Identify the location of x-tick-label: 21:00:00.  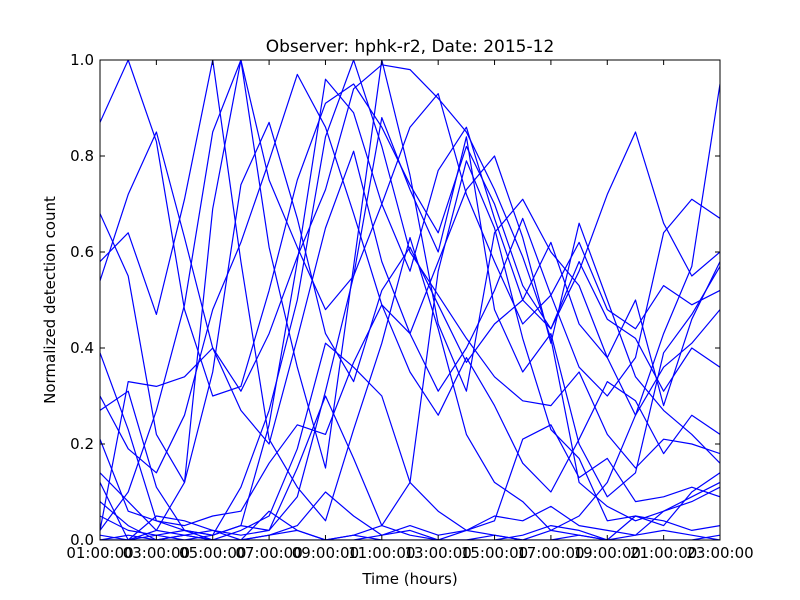
(663, 553).